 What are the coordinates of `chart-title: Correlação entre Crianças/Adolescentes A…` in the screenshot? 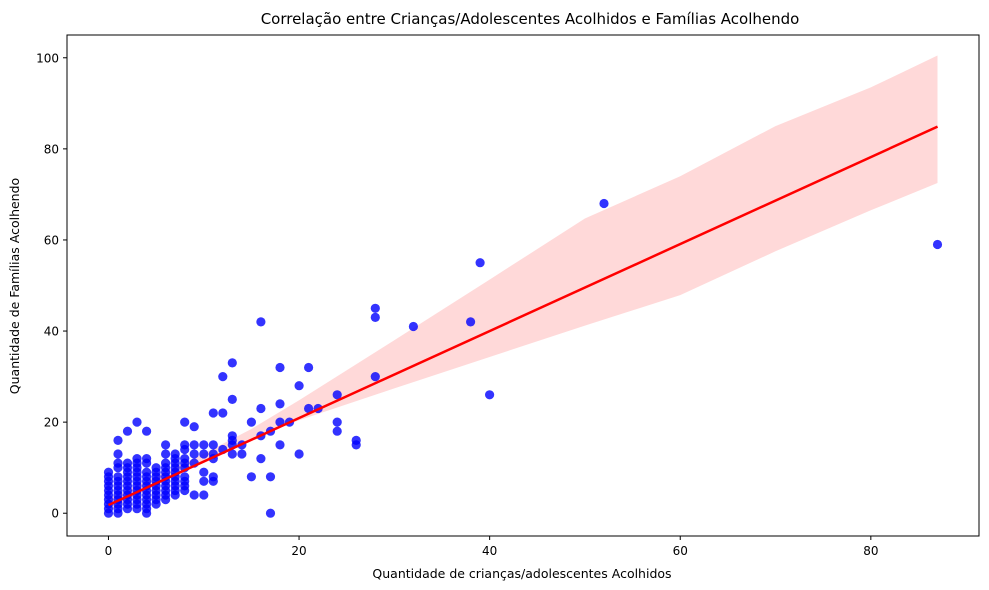 It's located at (530, 19).